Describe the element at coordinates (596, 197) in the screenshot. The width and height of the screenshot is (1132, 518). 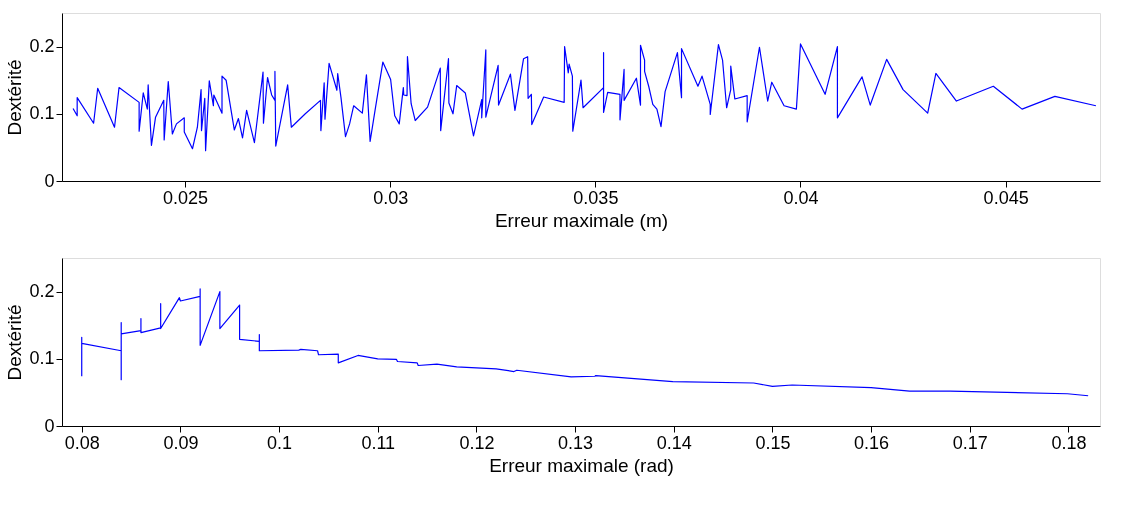
I see `x-tick-label: 0.035` at that location.